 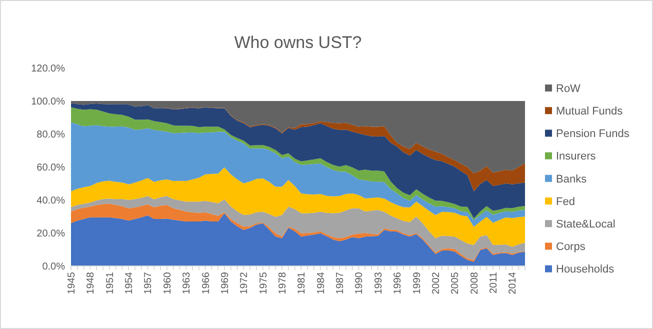 What do you see at coordinates (436, 283) in the screenshot?
I see `x-tick-label: 2002` at bounding box center [436, 283].